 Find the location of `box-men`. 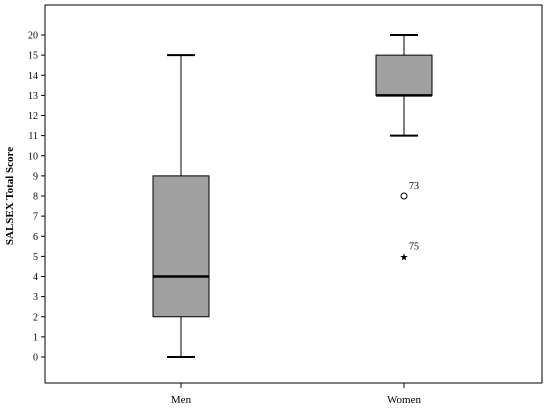

box-men is located at coordinates (181, 206).